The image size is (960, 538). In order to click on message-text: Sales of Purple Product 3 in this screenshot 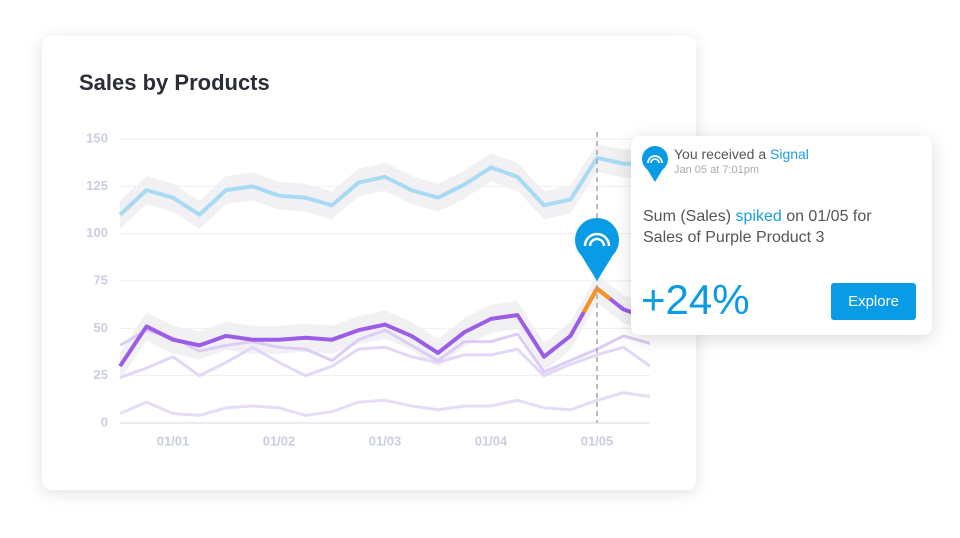, I will do `click(734, 237)`.